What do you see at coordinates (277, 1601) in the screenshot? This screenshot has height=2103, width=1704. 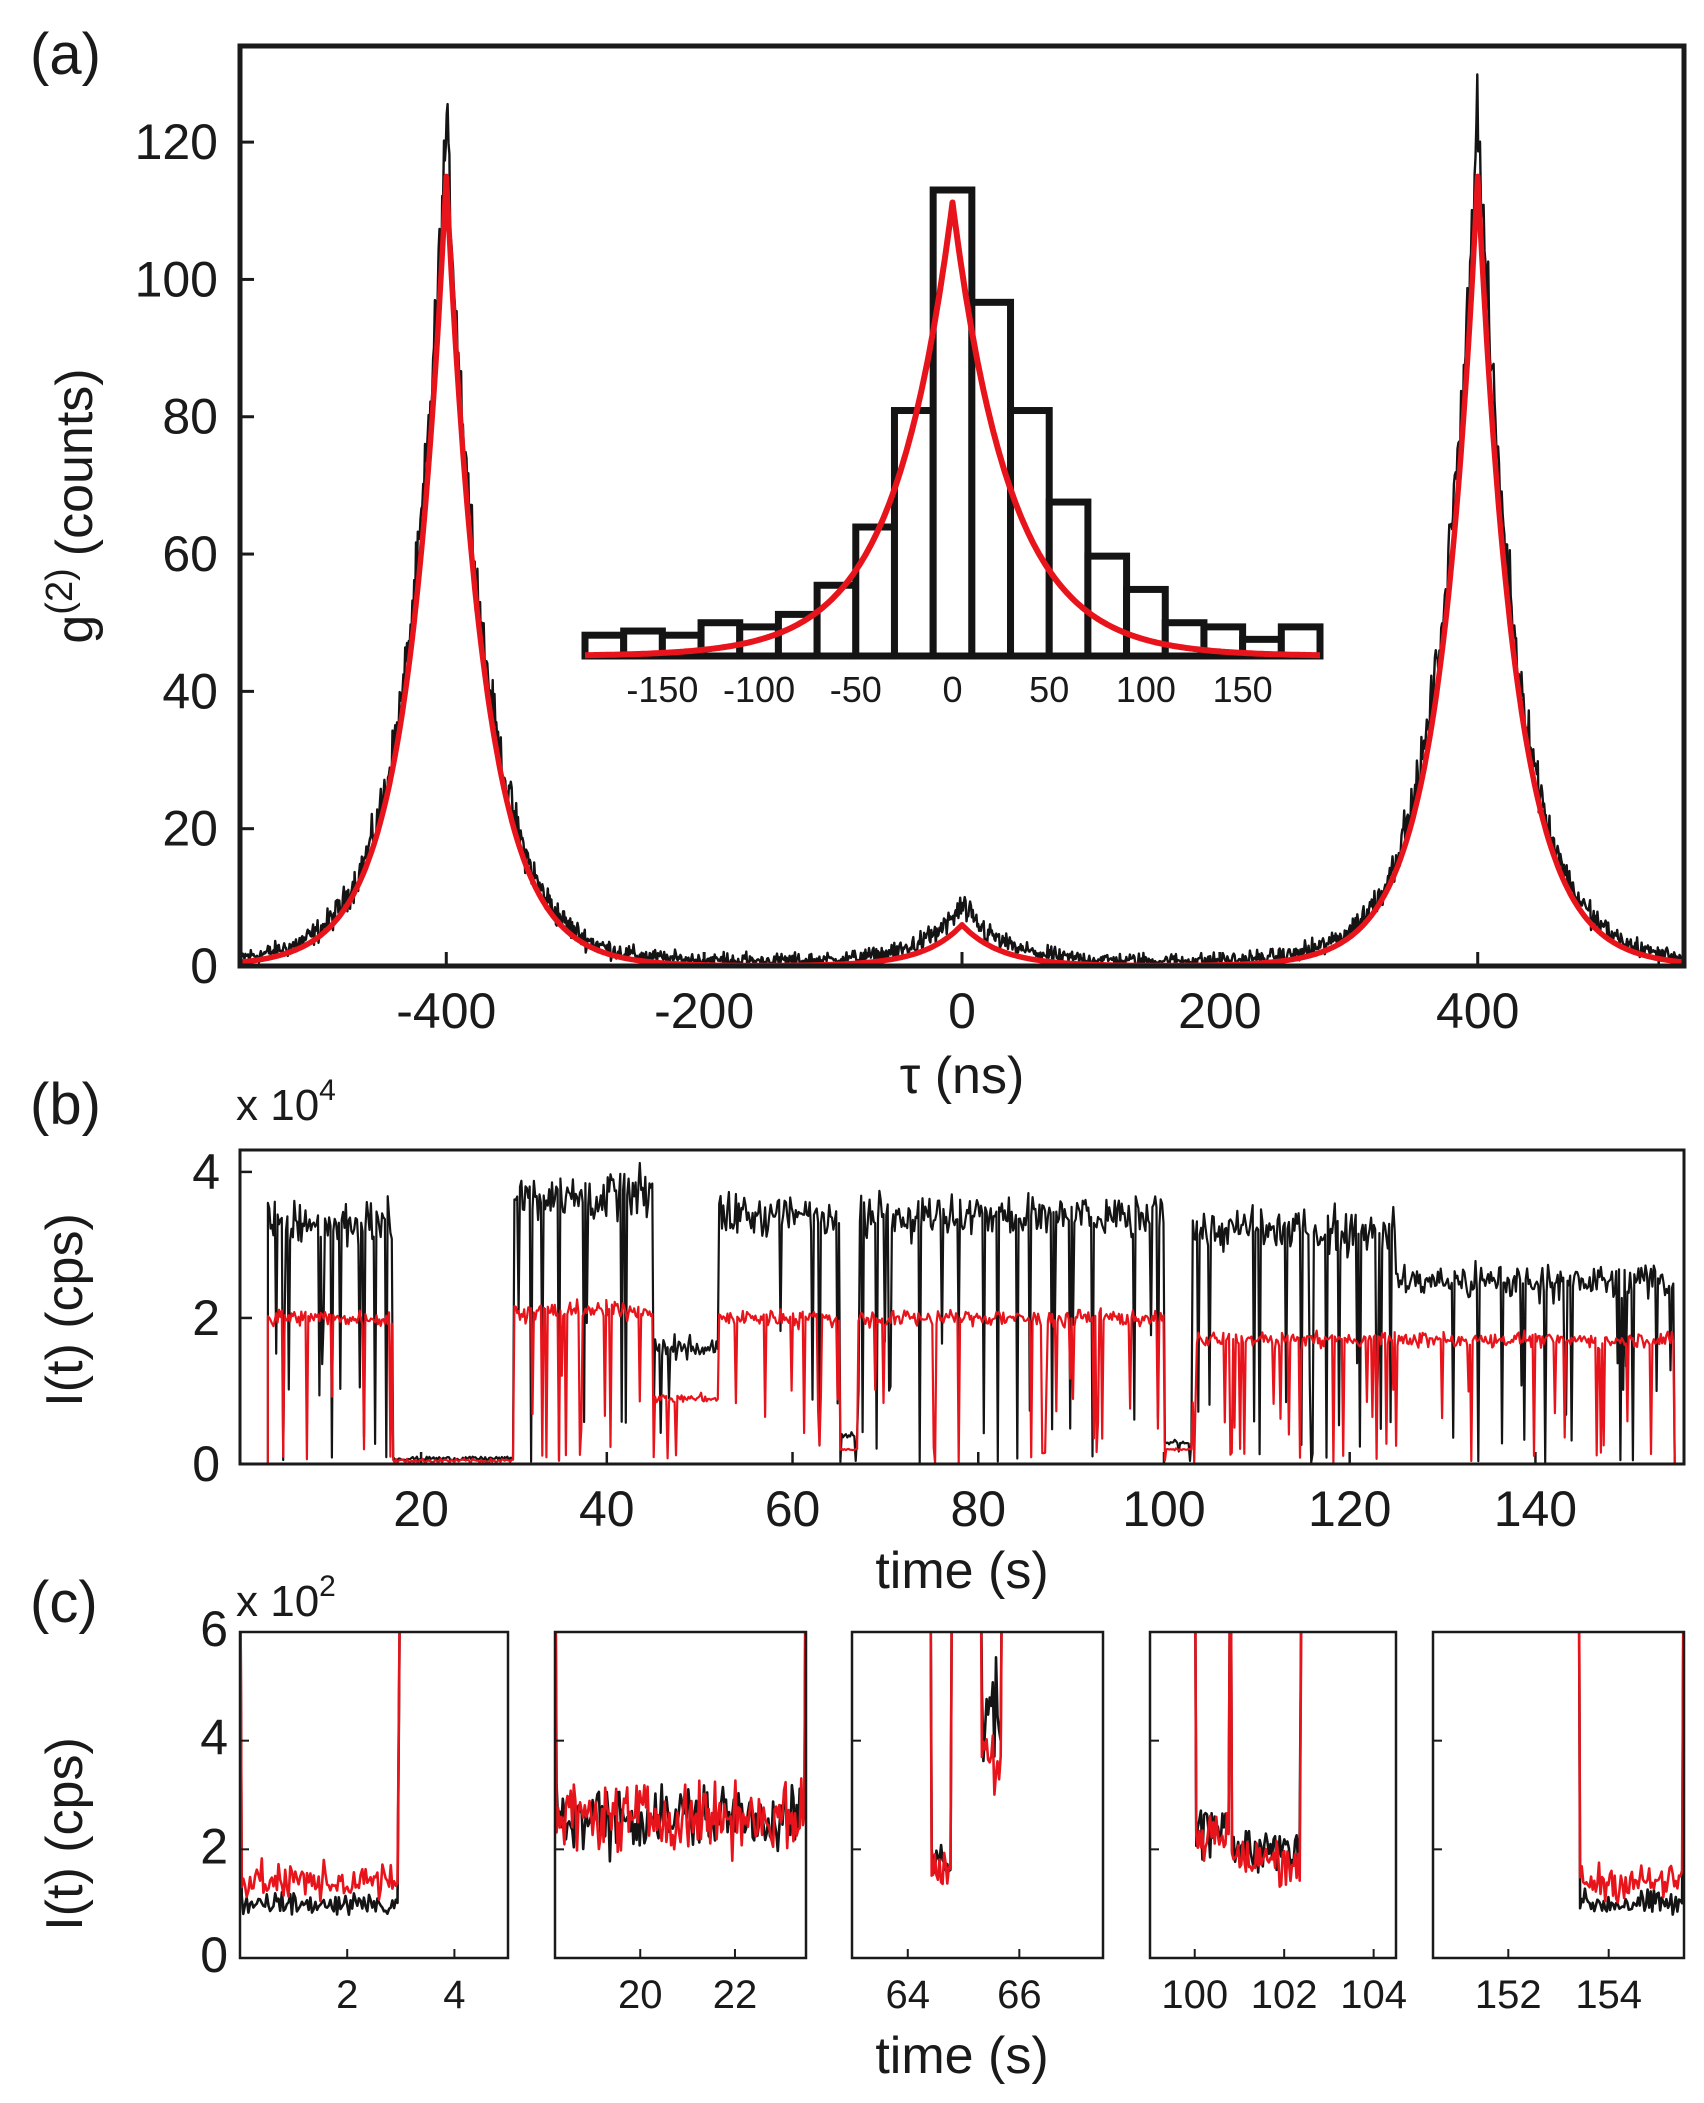 I see `chart-c-multiplier-base: x 10` at bounding box center [277, 1601].